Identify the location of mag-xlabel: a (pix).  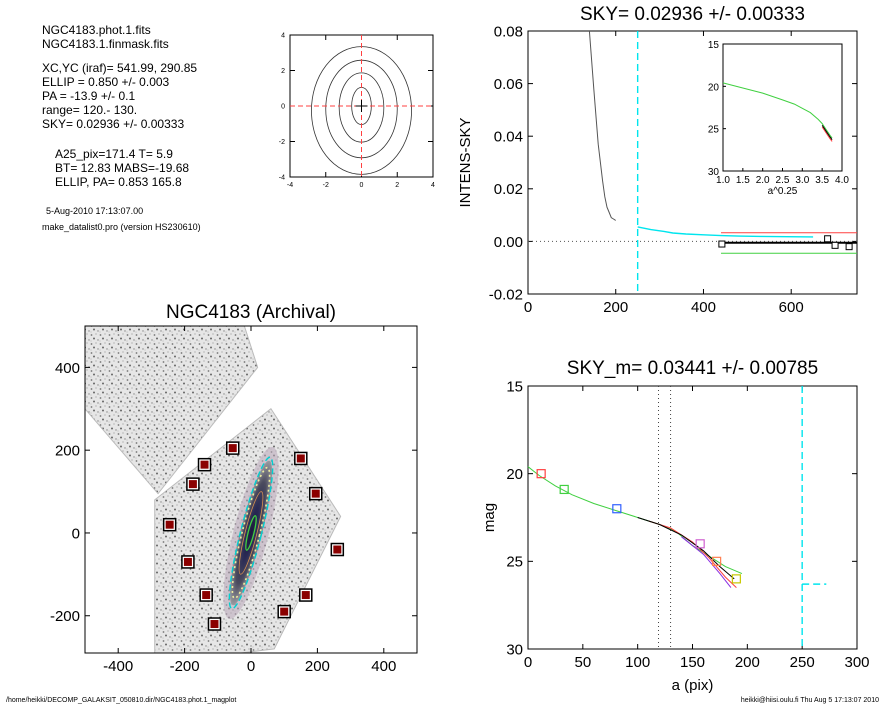
(693, 685).